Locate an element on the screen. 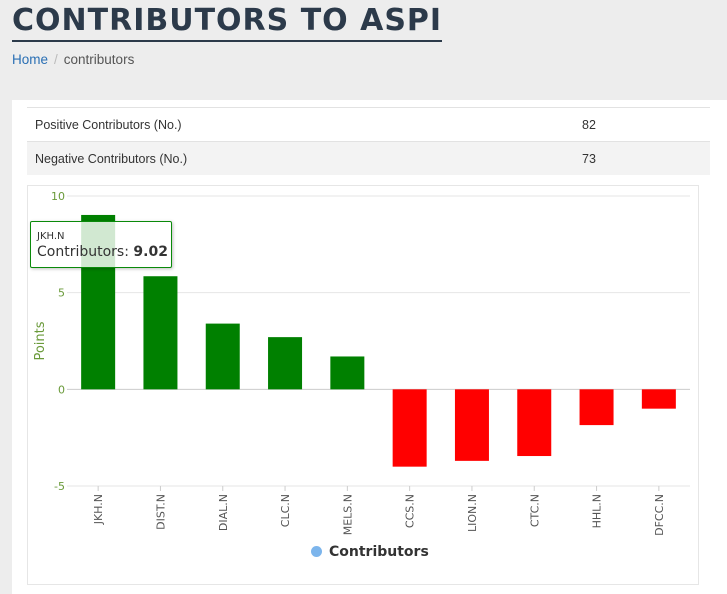  y-tick-label: 0 is located at coordinates (61, 389).